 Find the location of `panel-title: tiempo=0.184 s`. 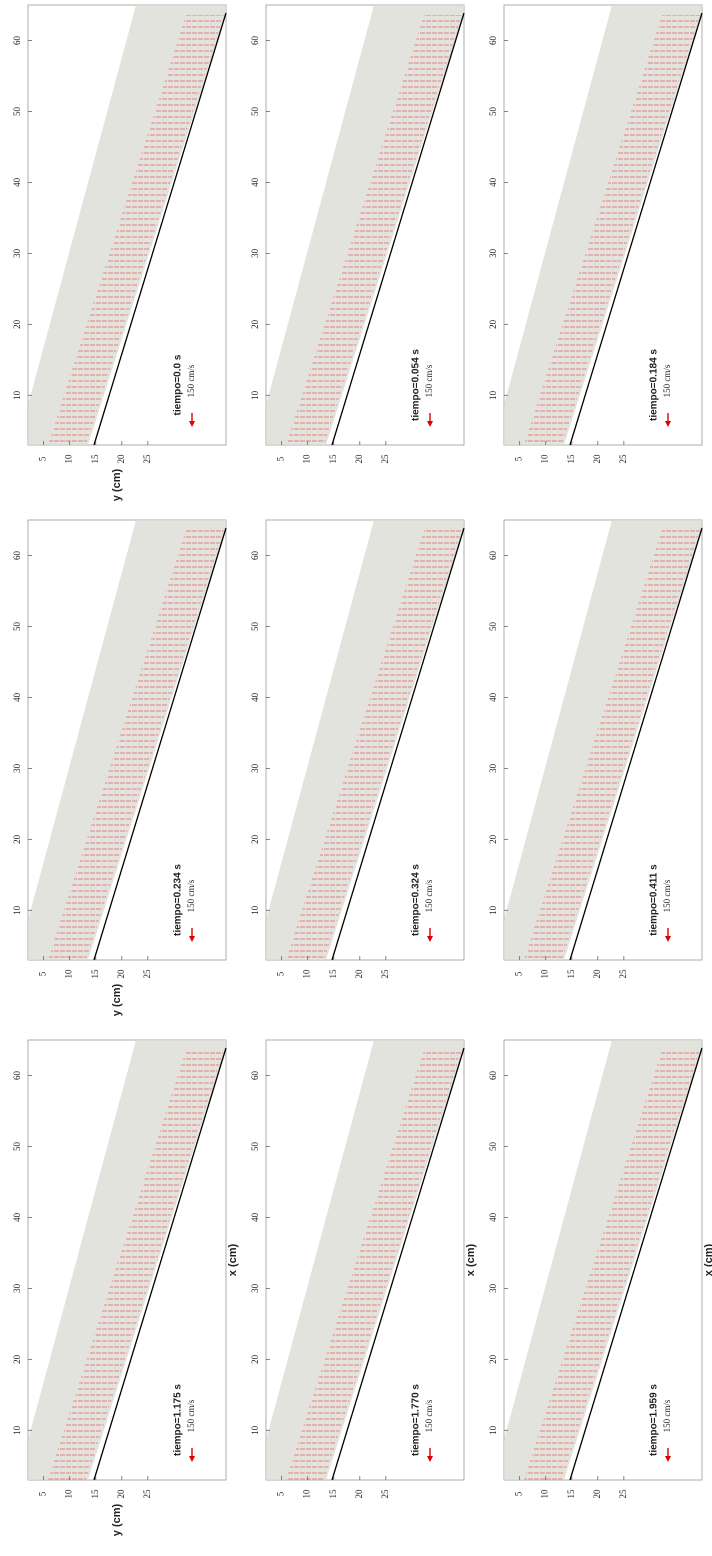

panel-title: tiempo=0.184 s is located at coordinates (654, 385).